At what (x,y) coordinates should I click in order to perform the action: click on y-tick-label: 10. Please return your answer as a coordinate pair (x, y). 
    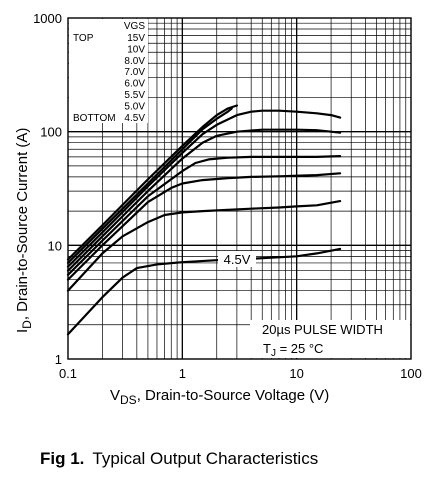
    Looking at the image, I should click on (55, 245).